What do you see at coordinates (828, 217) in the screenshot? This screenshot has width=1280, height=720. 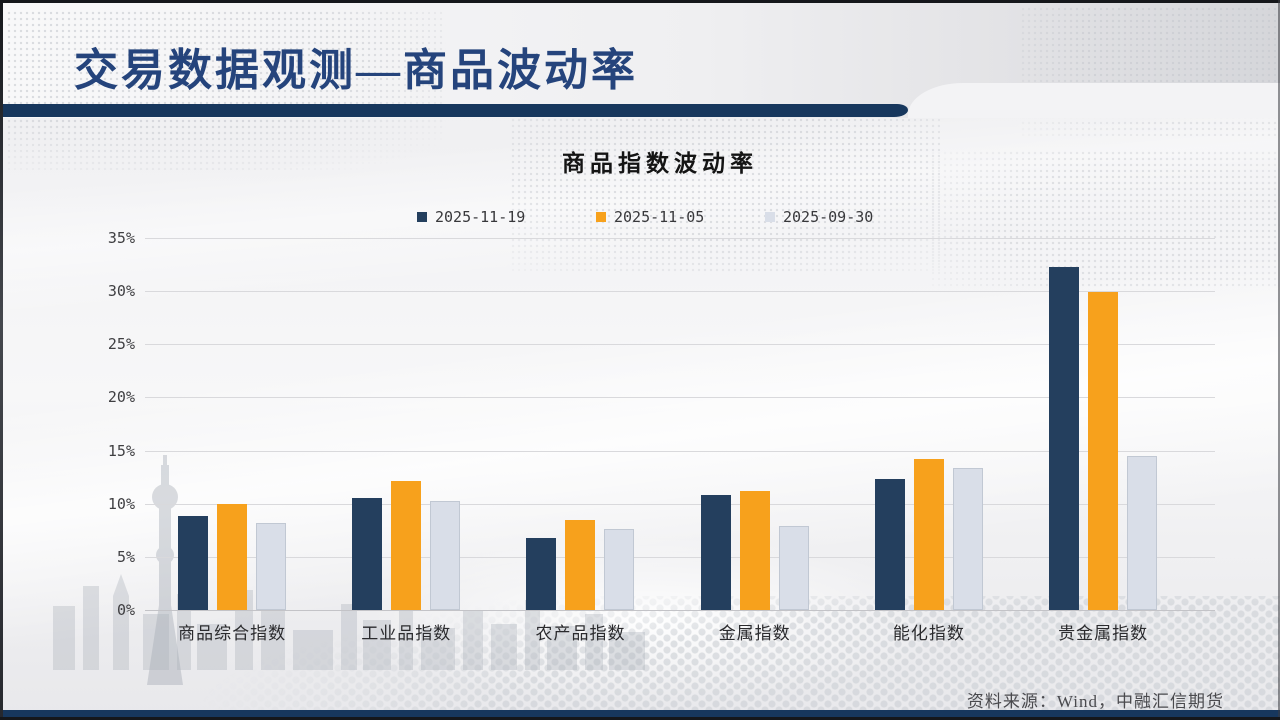 I see `legend-label: 2025-09-30` at bounding box center [828, 217].